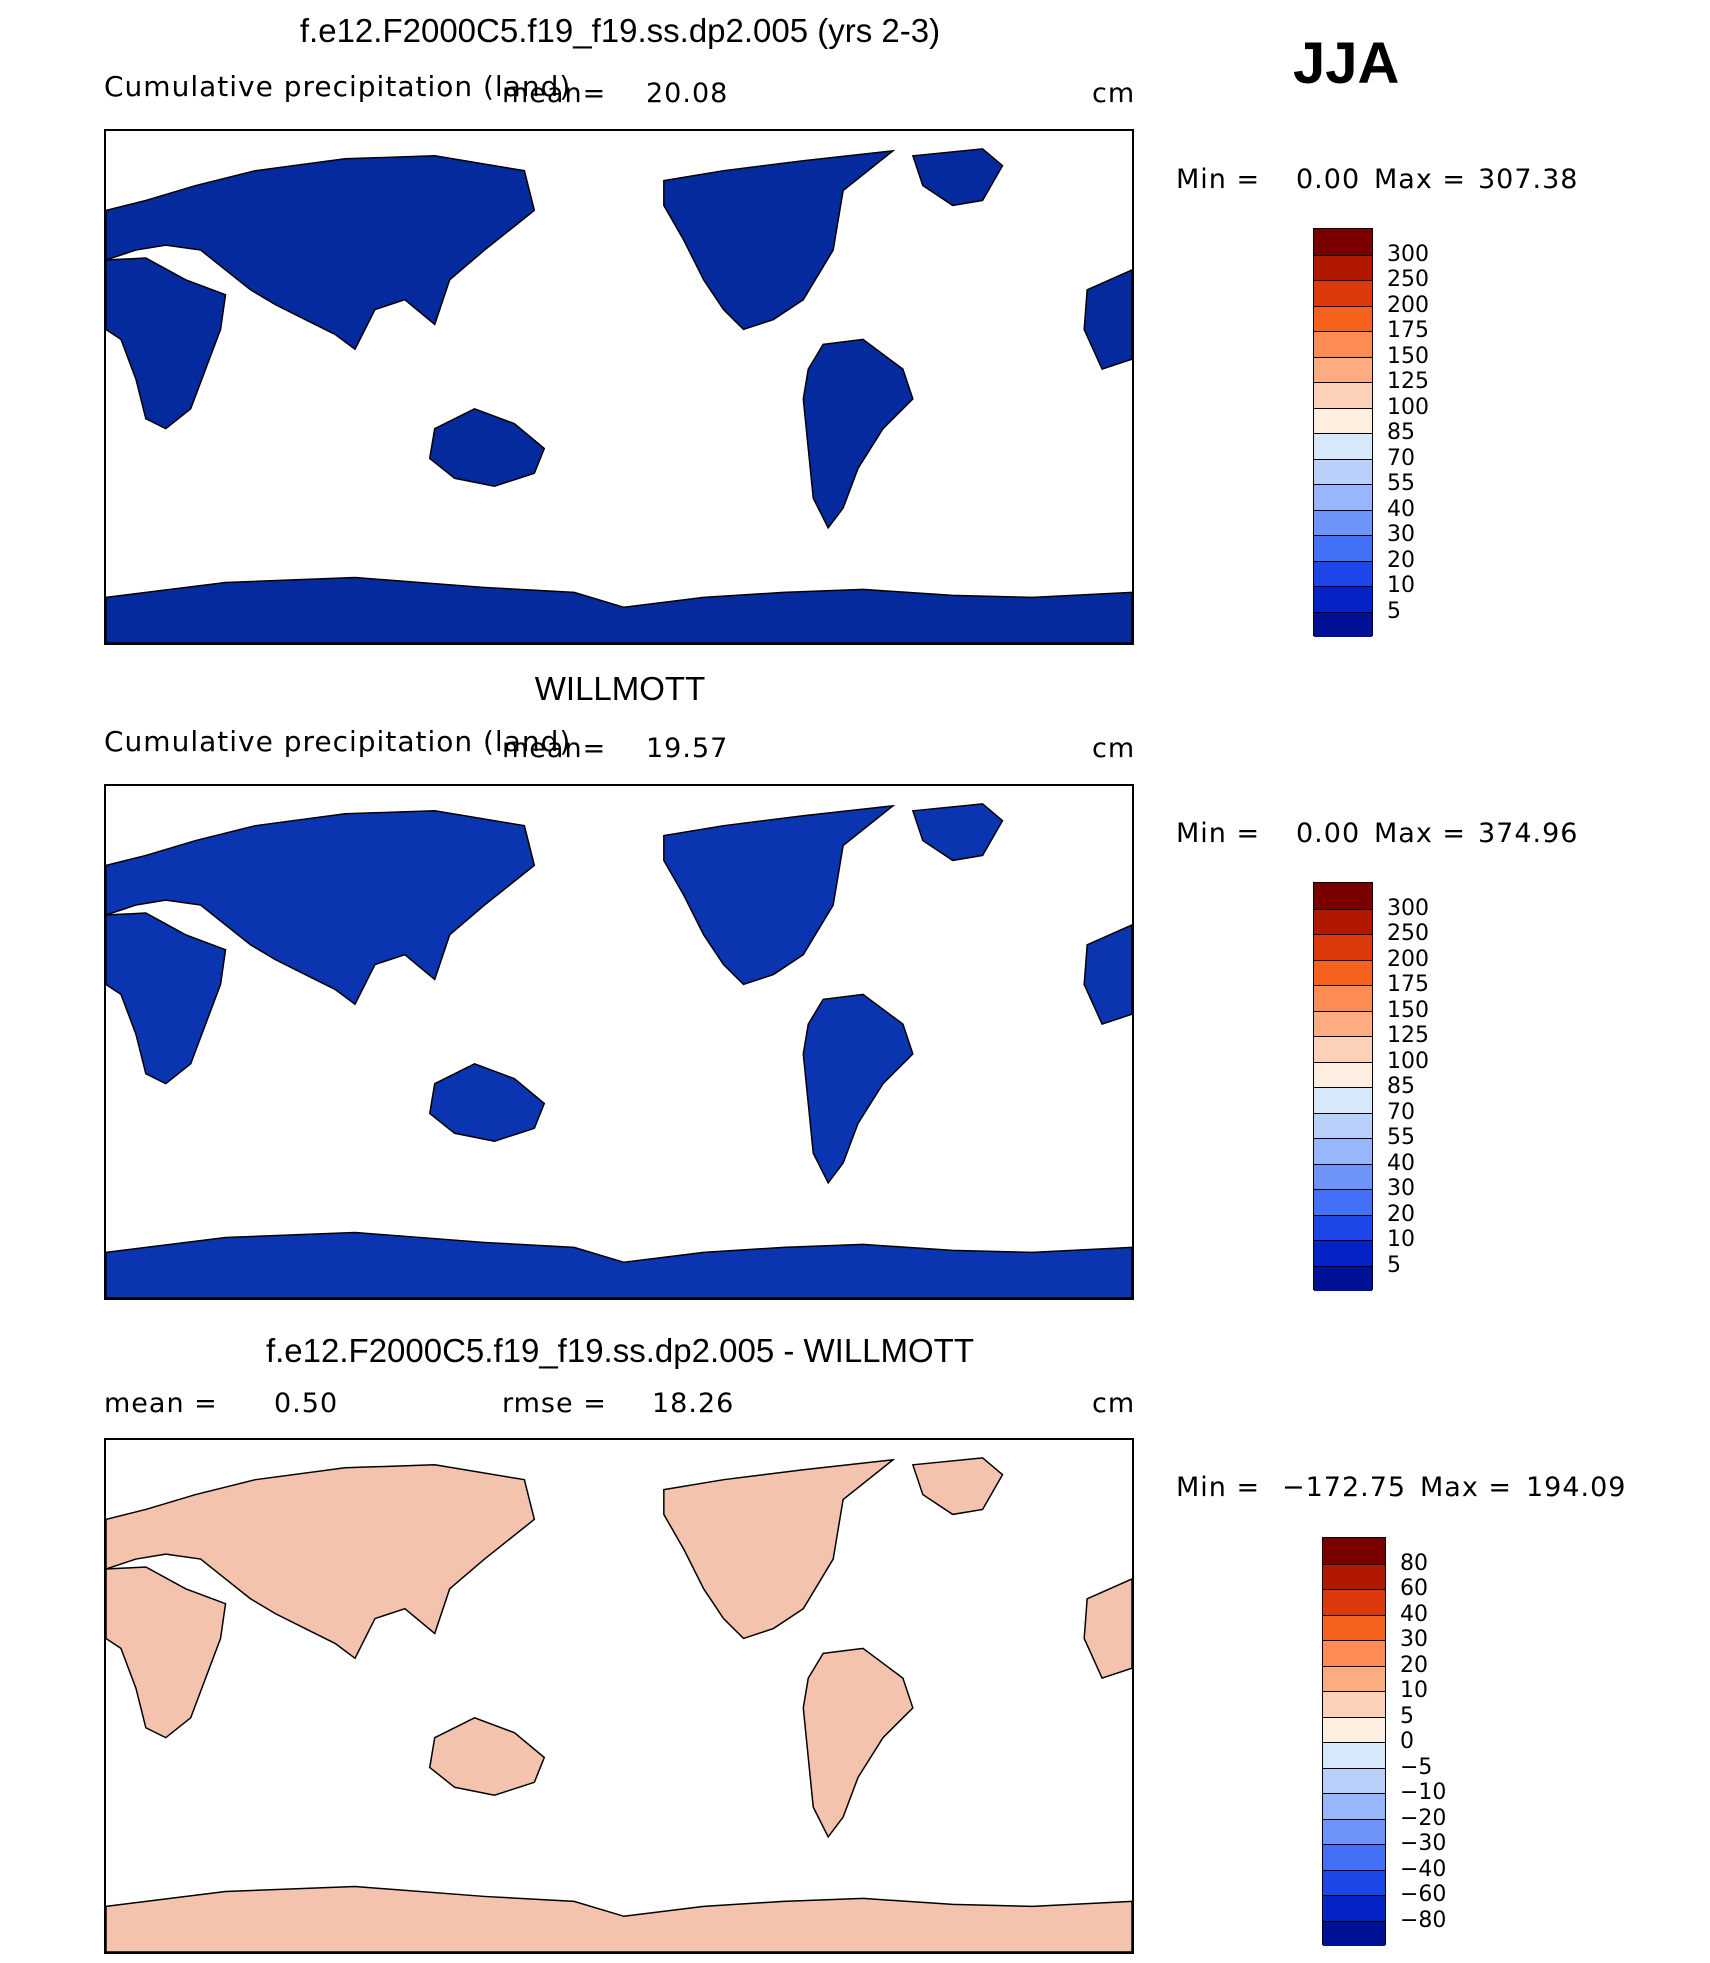 The image size is (1710, 1963). I want to click on colorbar-tick-label: −20, so click(1423, 1818).